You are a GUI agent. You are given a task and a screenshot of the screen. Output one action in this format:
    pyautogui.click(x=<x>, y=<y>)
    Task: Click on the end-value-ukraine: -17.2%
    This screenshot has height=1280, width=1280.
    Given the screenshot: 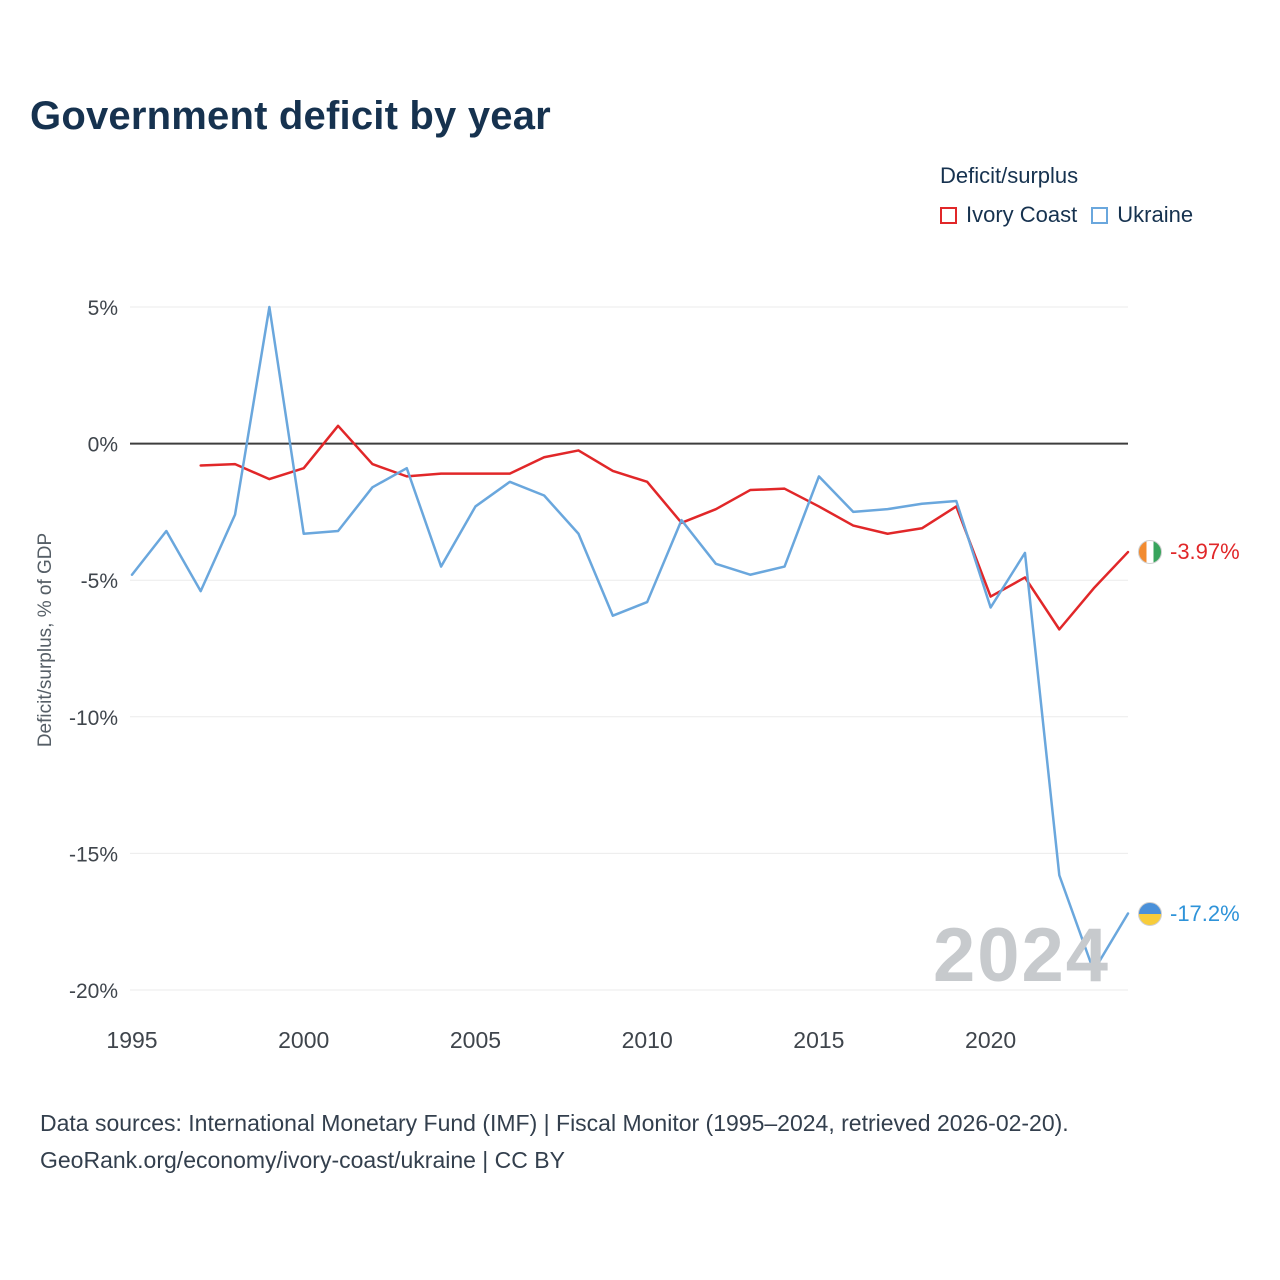 What is the action you would take?
    pyautogui.click(x=1205, y=913)
    